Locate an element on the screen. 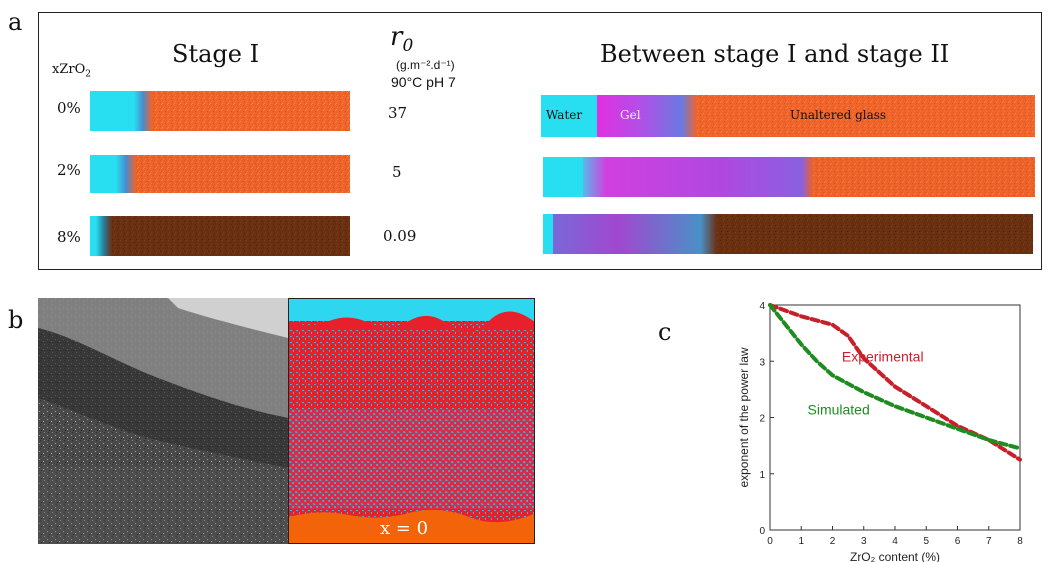  x-tick-label: 8 is located at coordinates (1020, 541).